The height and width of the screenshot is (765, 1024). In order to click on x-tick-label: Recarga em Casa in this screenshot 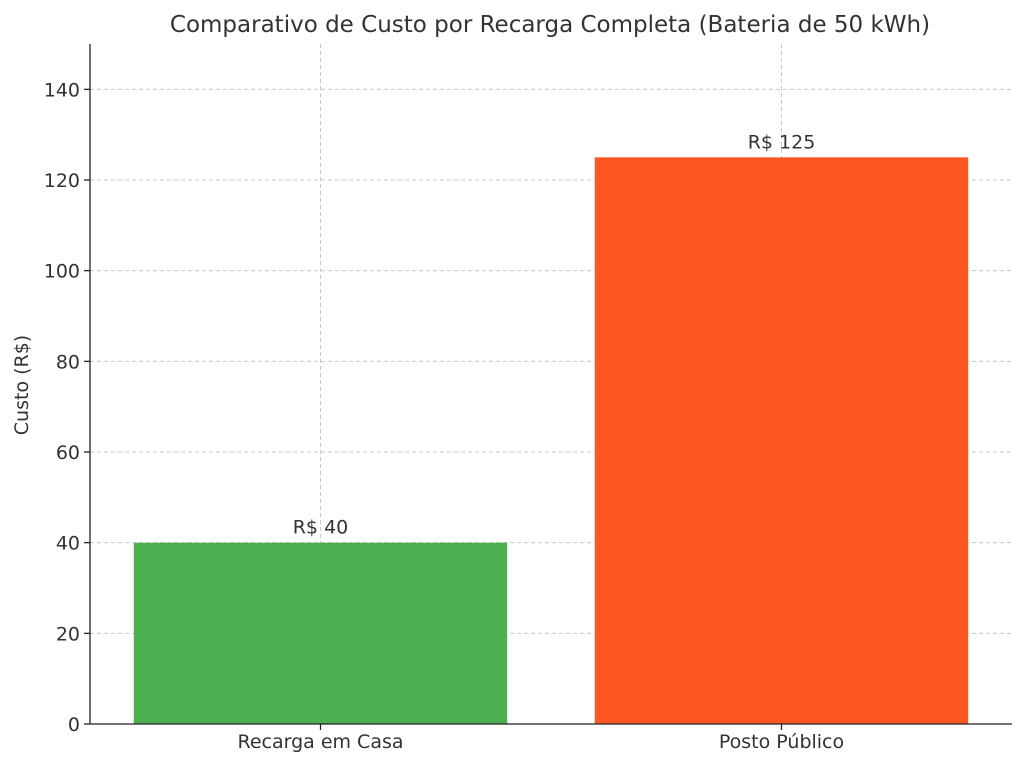, I will do `click(320, 742)`.